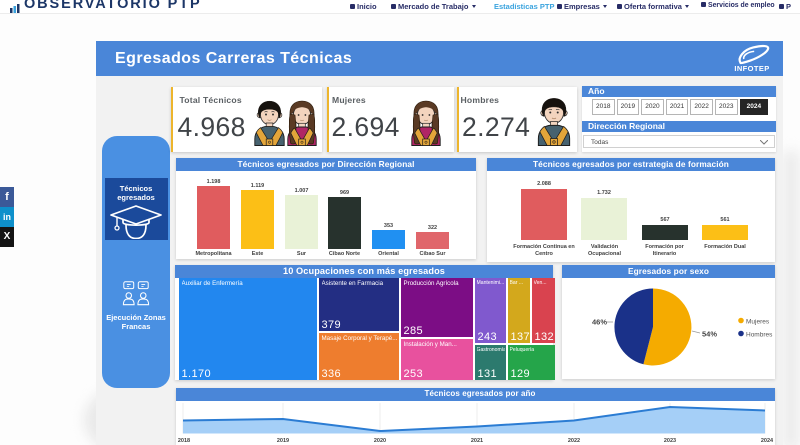 This screenshot has width=800, height=445. Describe the element at coordinates (751, 68) in the screenshot. I see `svg-text: INFOTEP` at that location.